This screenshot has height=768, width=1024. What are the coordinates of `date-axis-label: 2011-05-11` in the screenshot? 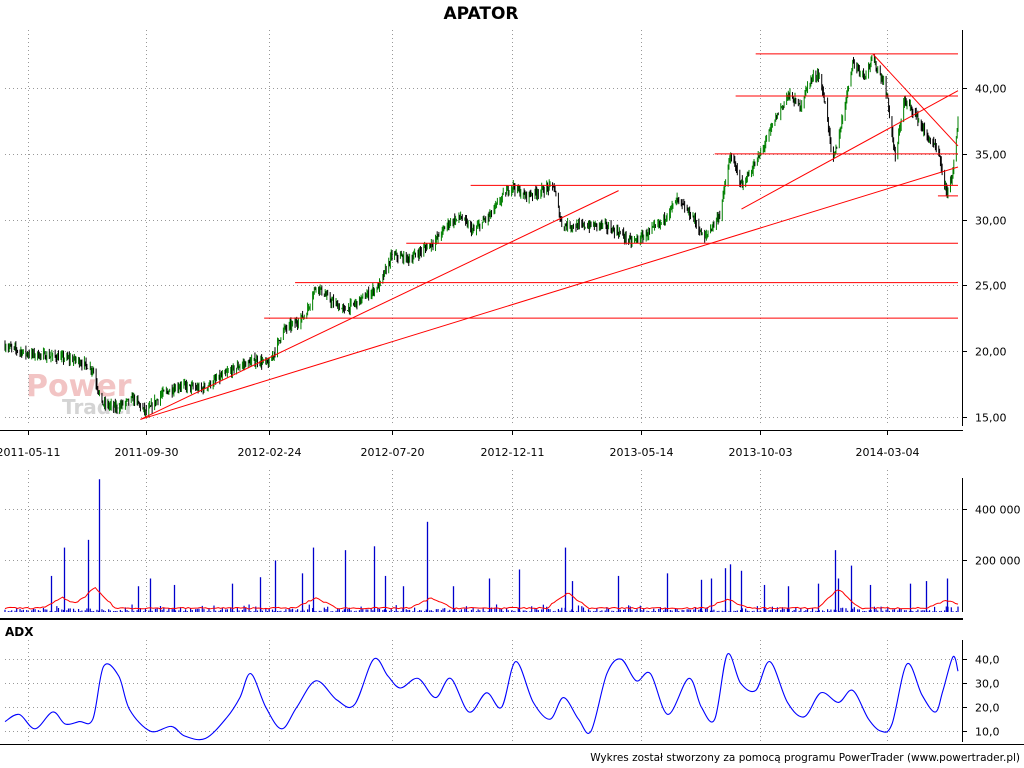 It's located at (30, 452).